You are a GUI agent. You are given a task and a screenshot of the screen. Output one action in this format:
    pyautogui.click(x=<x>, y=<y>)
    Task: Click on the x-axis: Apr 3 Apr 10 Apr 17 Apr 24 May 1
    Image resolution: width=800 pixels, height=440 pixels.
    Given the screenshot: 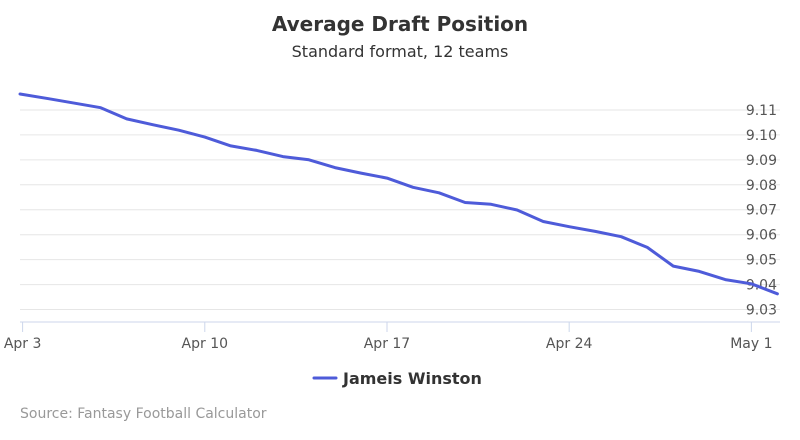 What is the action you would take?
    pyautogui.click(x=388, y=337)
    